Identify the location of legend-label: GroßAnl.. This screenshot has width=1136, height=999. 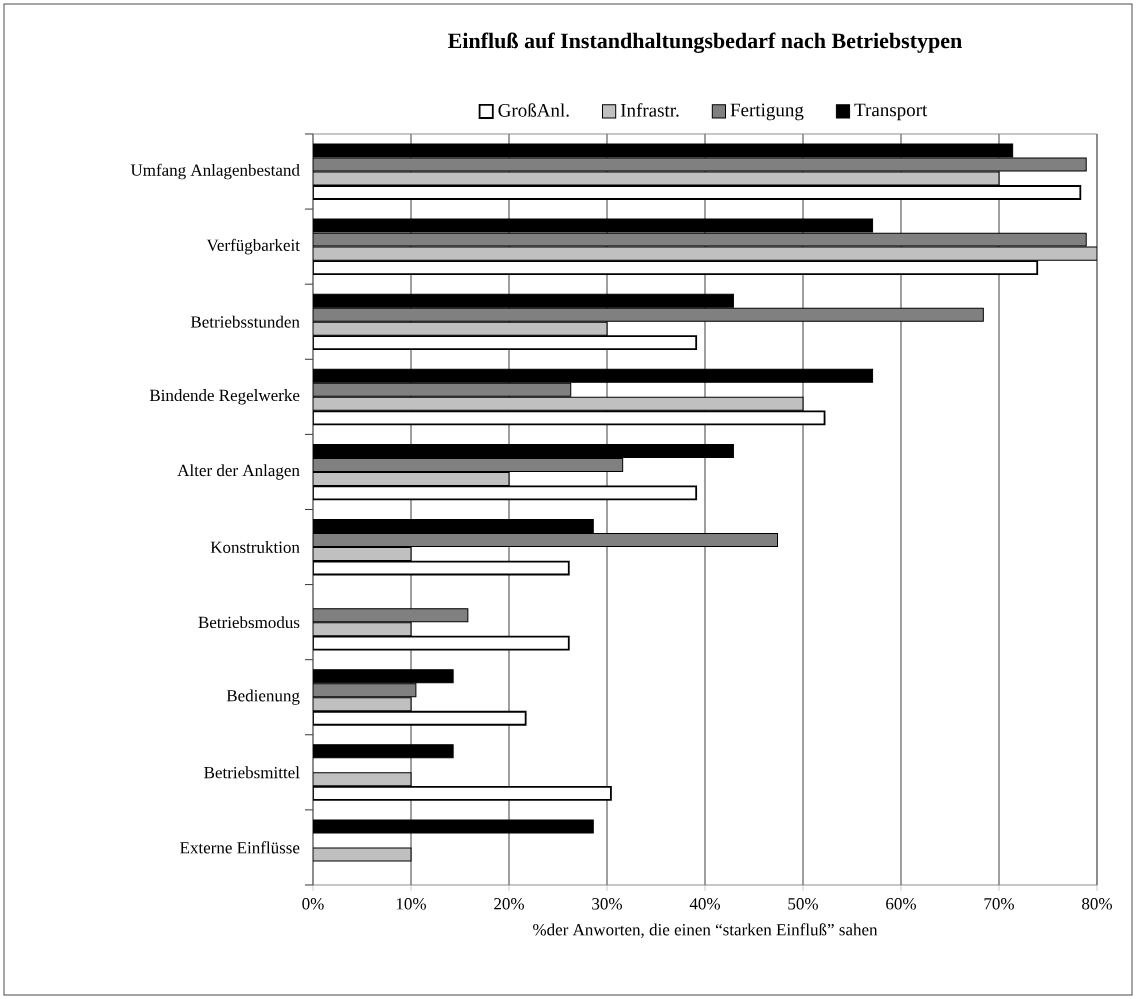
(533, 110).